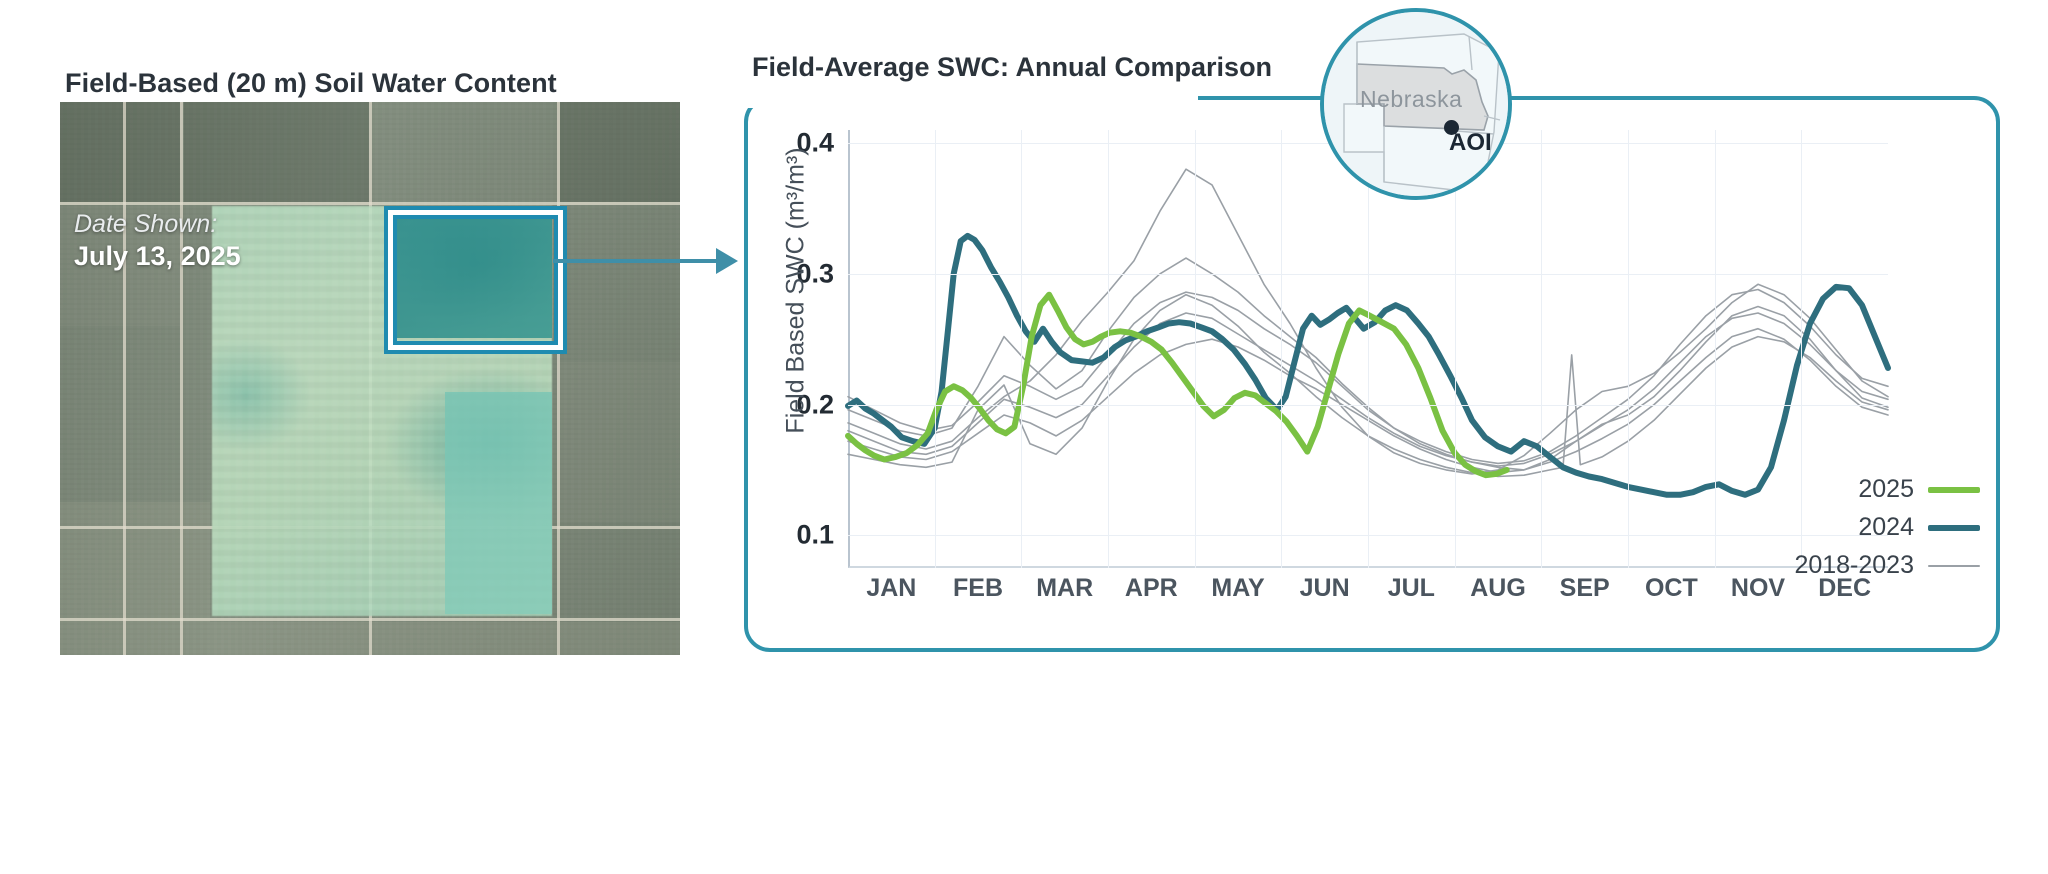  I want to click on nebraska-inset-svg, so click(1416, 104).